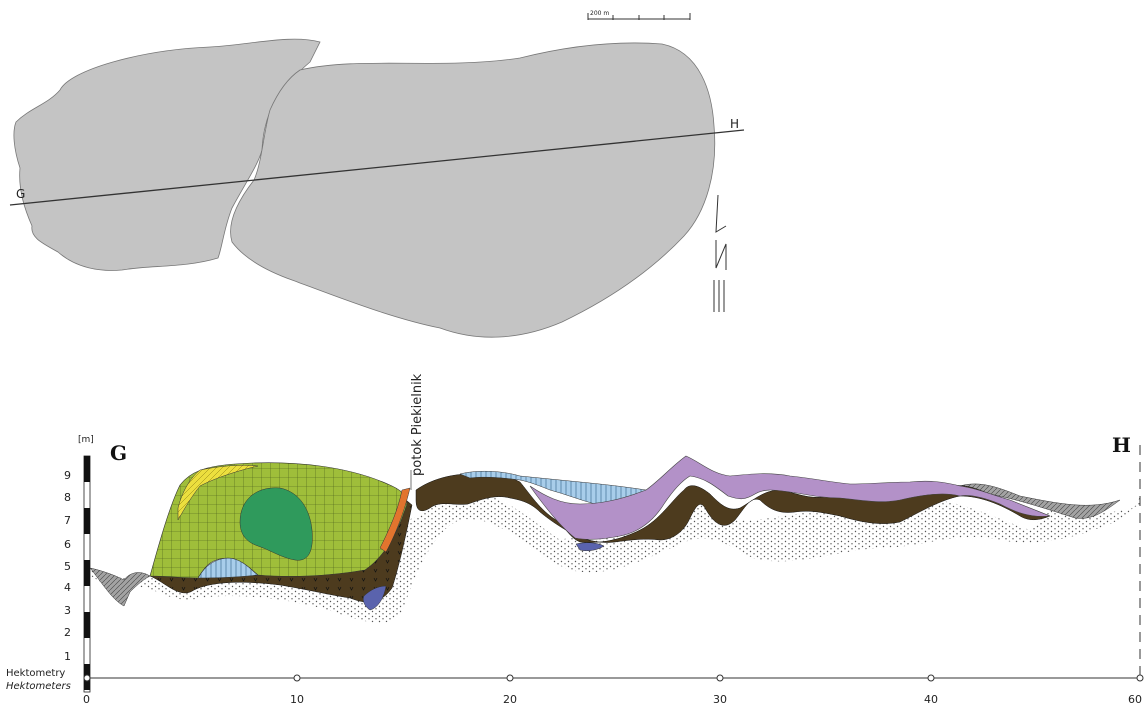  Describe the element at coordinates (375, 598) in the screenshot. I see `layer-darkblue-left` at that location.